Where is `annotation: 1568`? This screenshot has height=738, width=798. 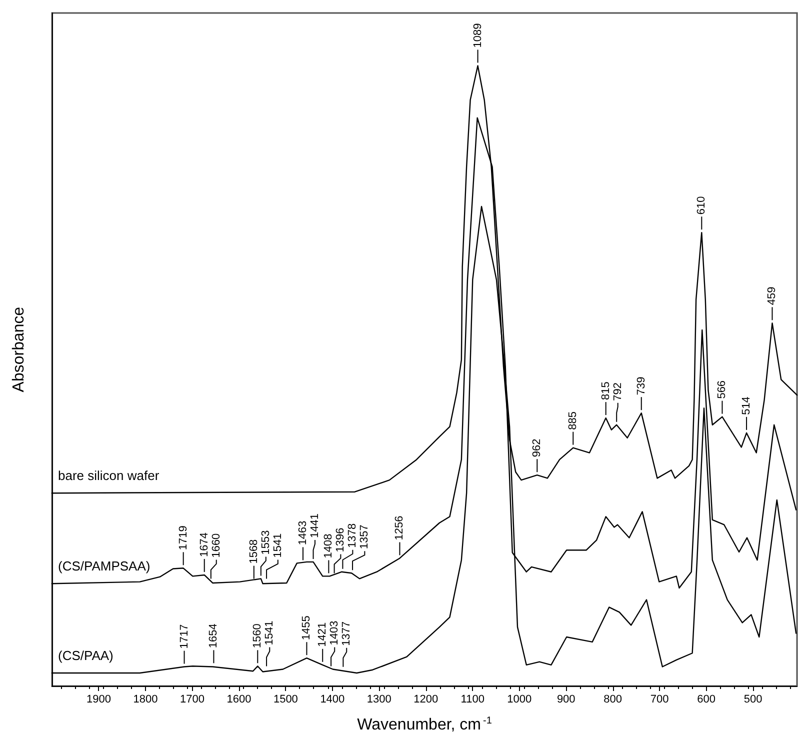 annotation: 1568 is located at coordinates (254, 551).